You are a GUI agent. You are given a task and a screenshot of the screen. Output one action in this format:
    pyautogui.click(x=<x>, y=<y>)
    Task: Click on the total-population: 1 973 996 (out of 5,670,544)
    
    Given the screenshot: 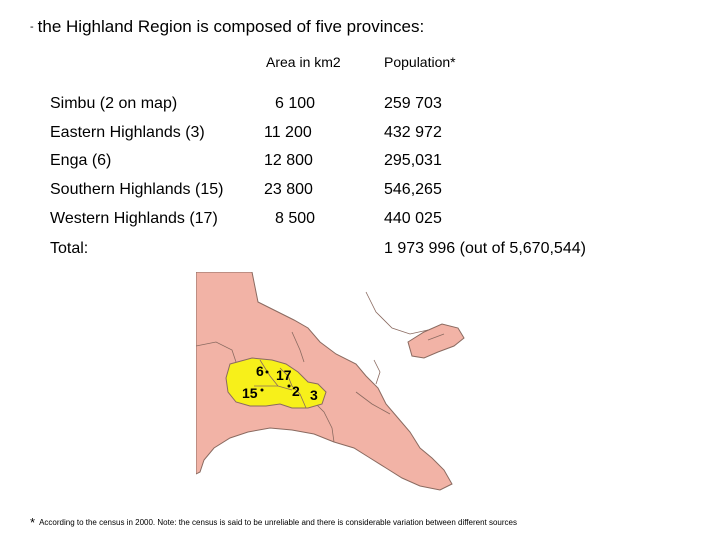 What is the action you would take?
    pyautogui.click(x=485, y=248)
    